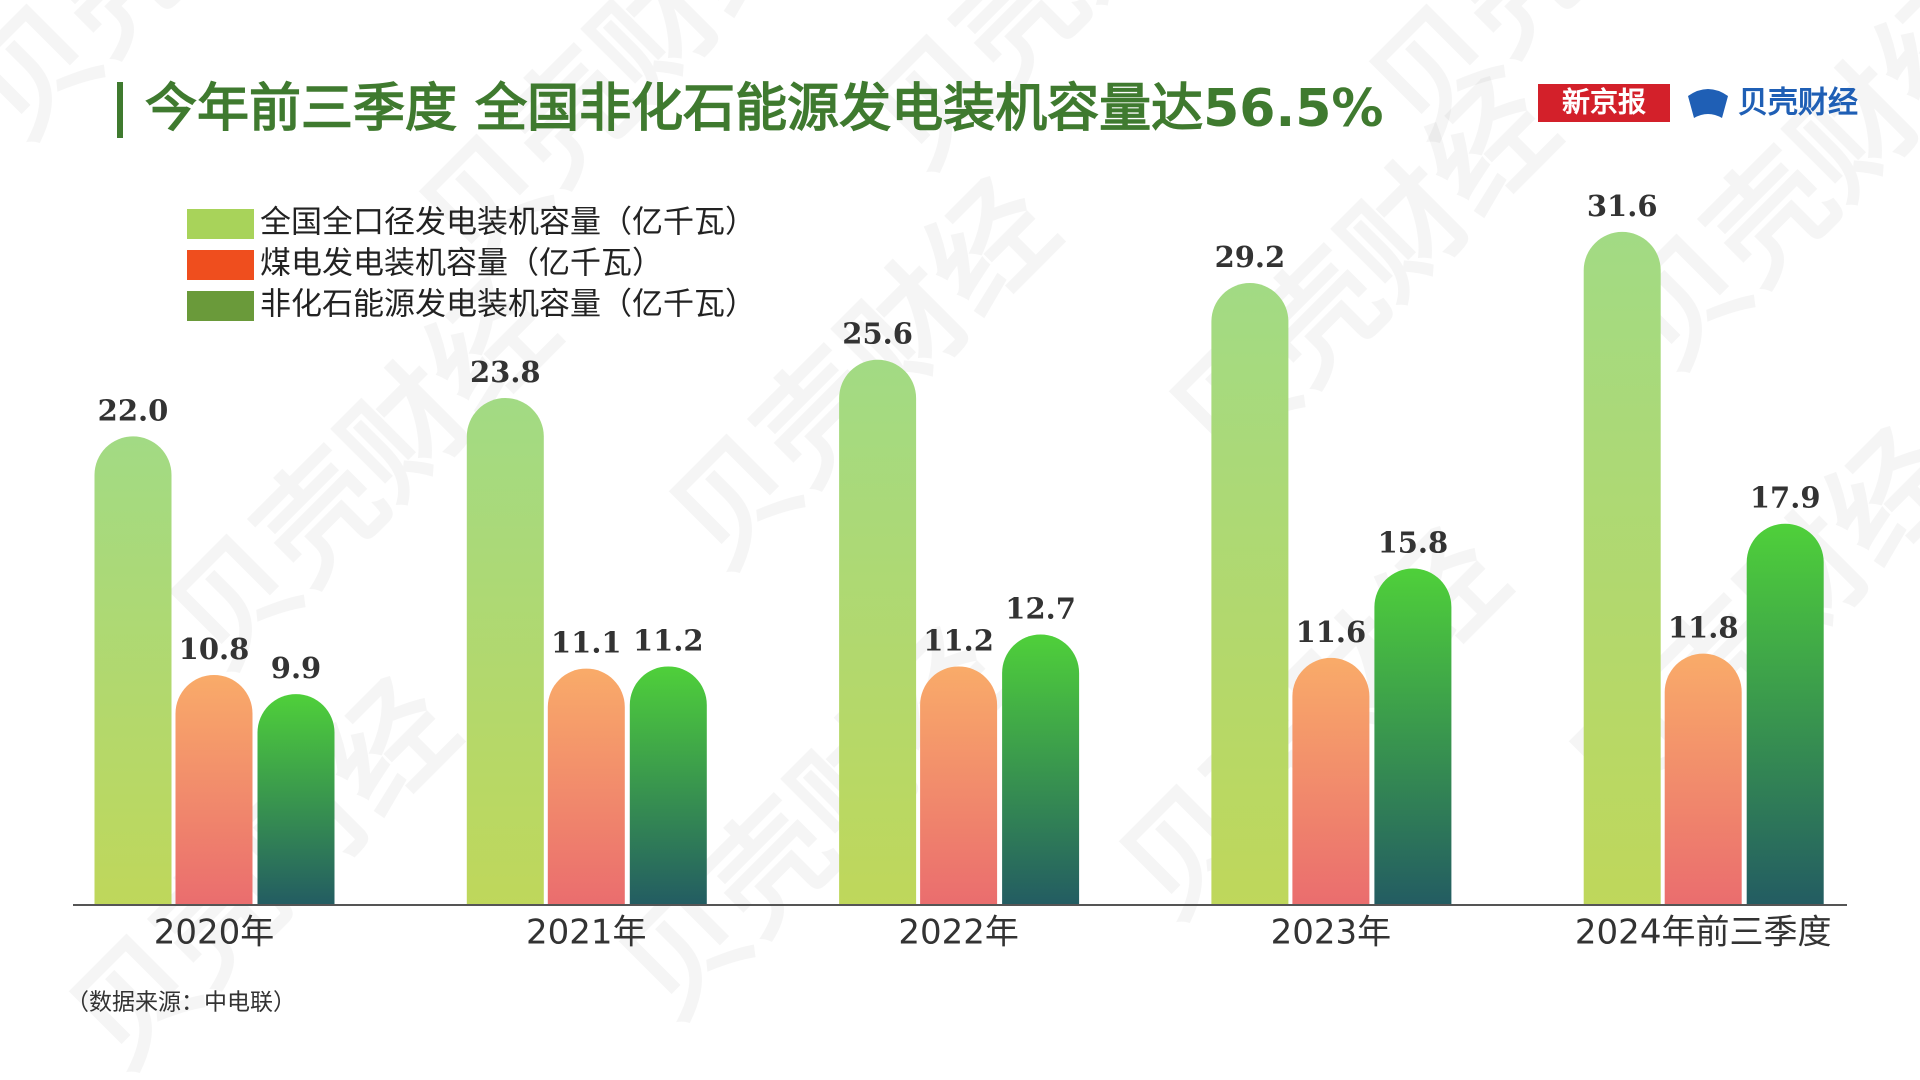  I want to click on data-label: 11.6, so click(1331, 632).